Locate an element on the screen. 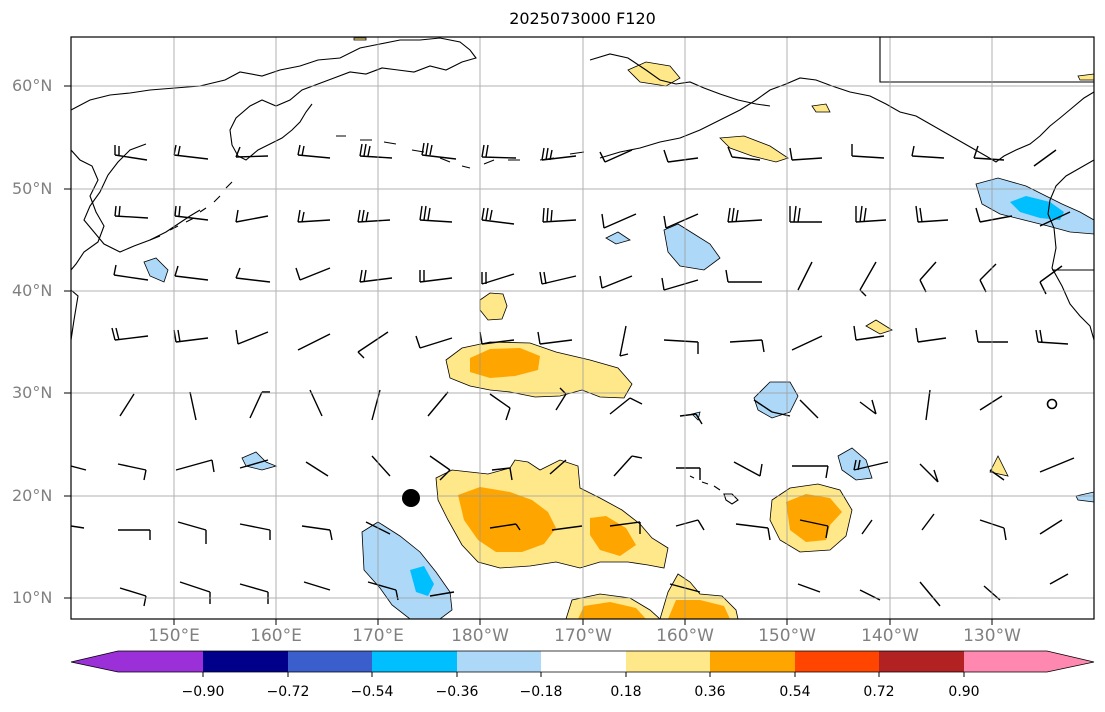 Image resolution: width=1105 pixels, height=712 pixels. colorbar is located at coordinates (582, 663).